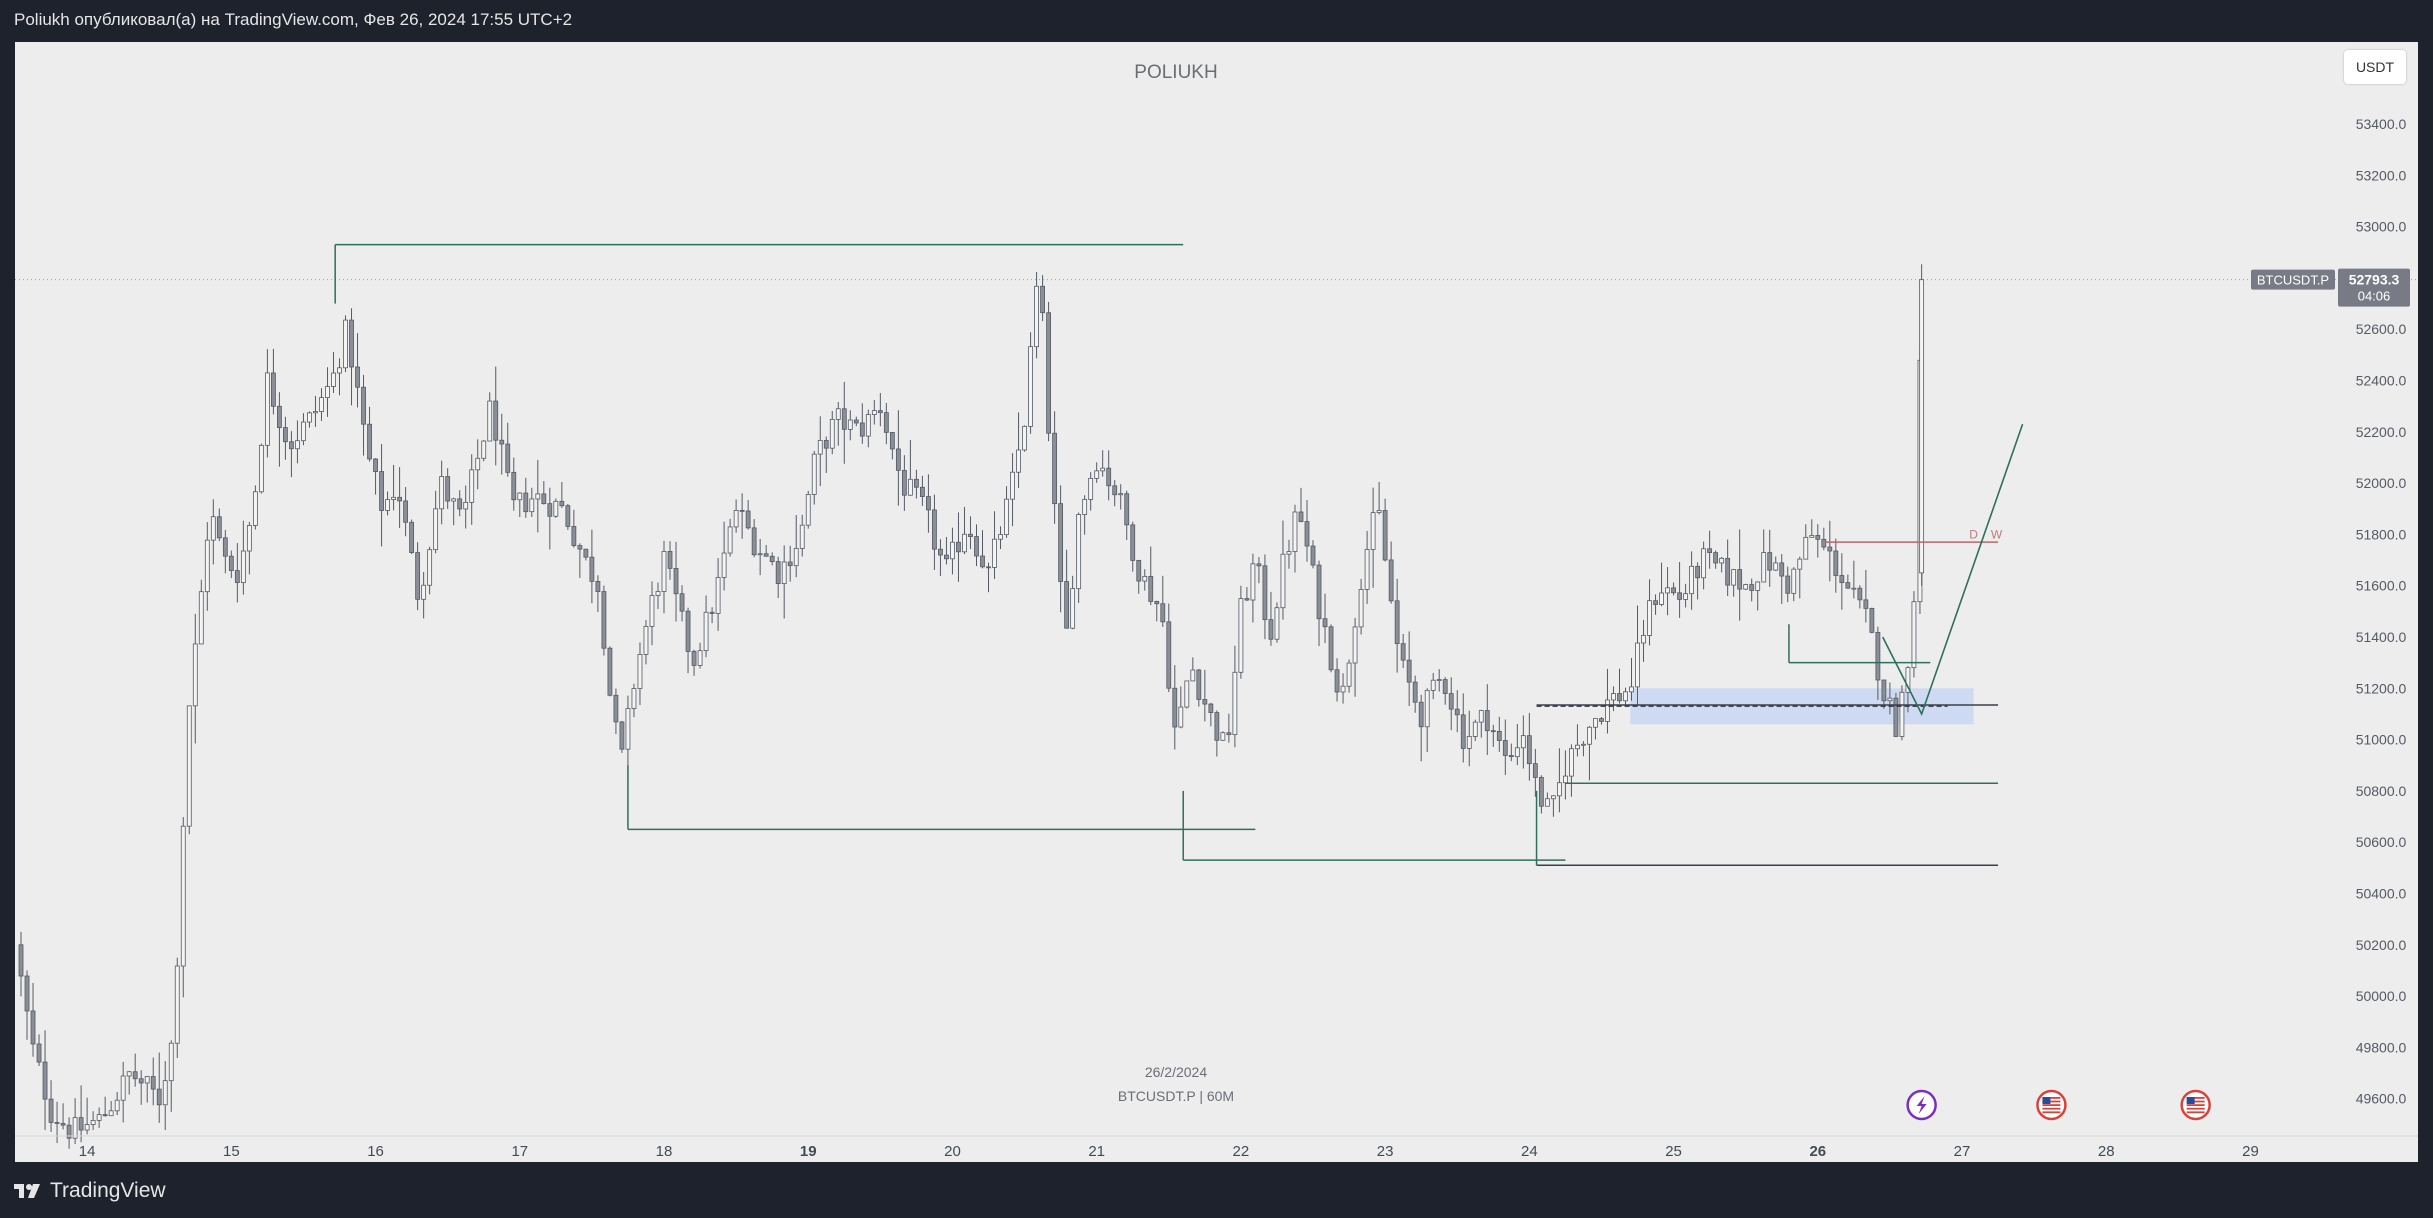 This screenshot has height=1218, width=2433. Describe the element at coordinates (29, 1191) in the screenshot. I see `tradingview-logo-icon` at that location.